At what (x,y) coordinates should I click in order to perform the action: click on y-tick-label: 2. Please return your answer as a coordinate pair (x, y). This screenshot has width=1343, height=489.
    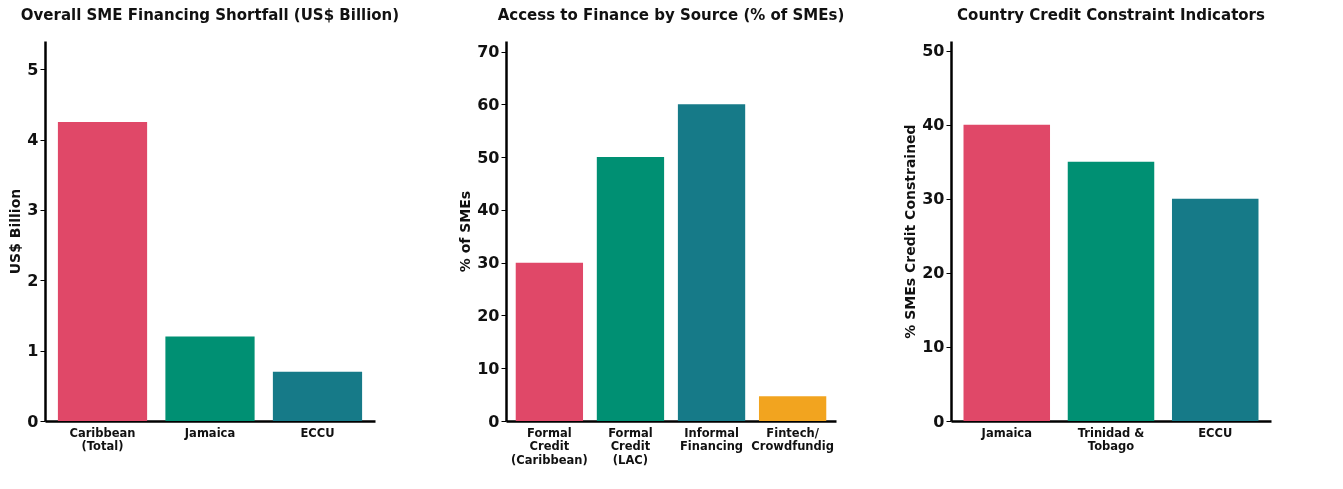
    Looking at the image, I should click on (33, 280).